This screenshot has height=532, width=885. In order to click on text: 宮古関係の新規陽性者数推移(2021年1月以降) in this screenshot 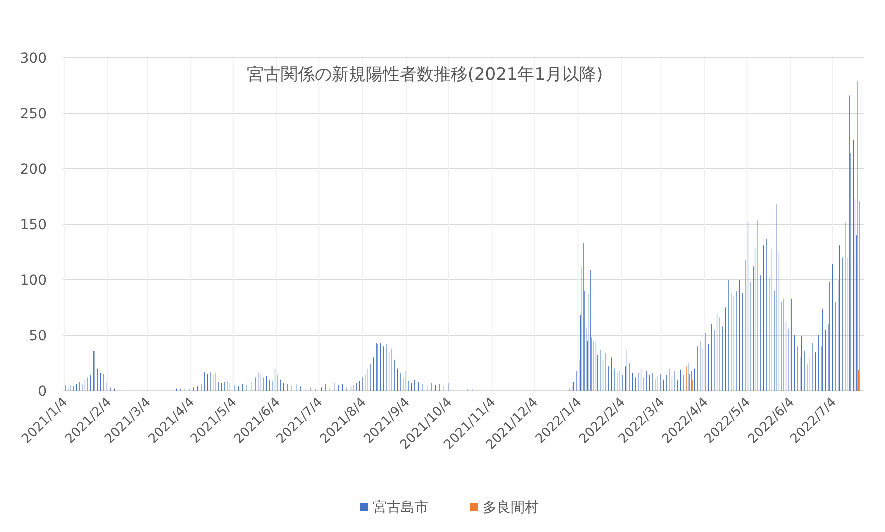, I will do `click(425, 75)`.